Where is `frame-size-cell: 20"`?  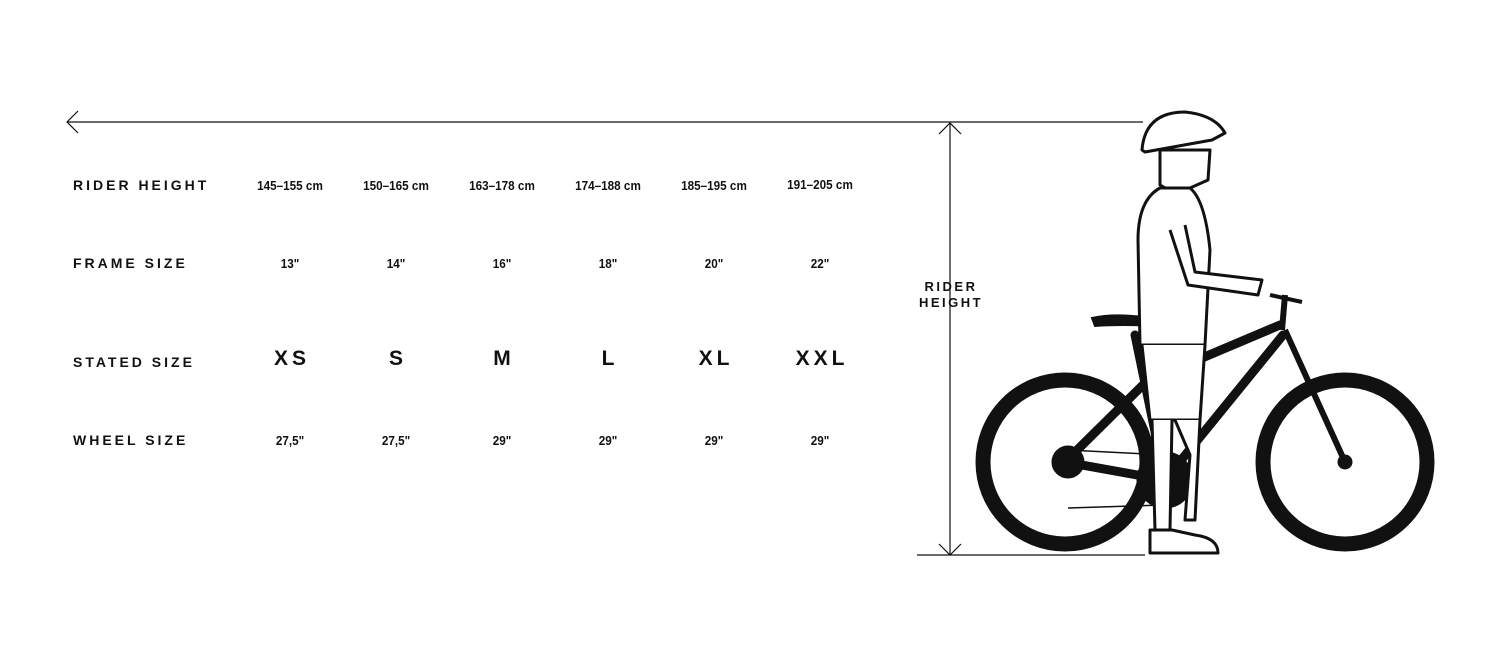 frame-size-cell: 20" is located at coordinates (714, 263).